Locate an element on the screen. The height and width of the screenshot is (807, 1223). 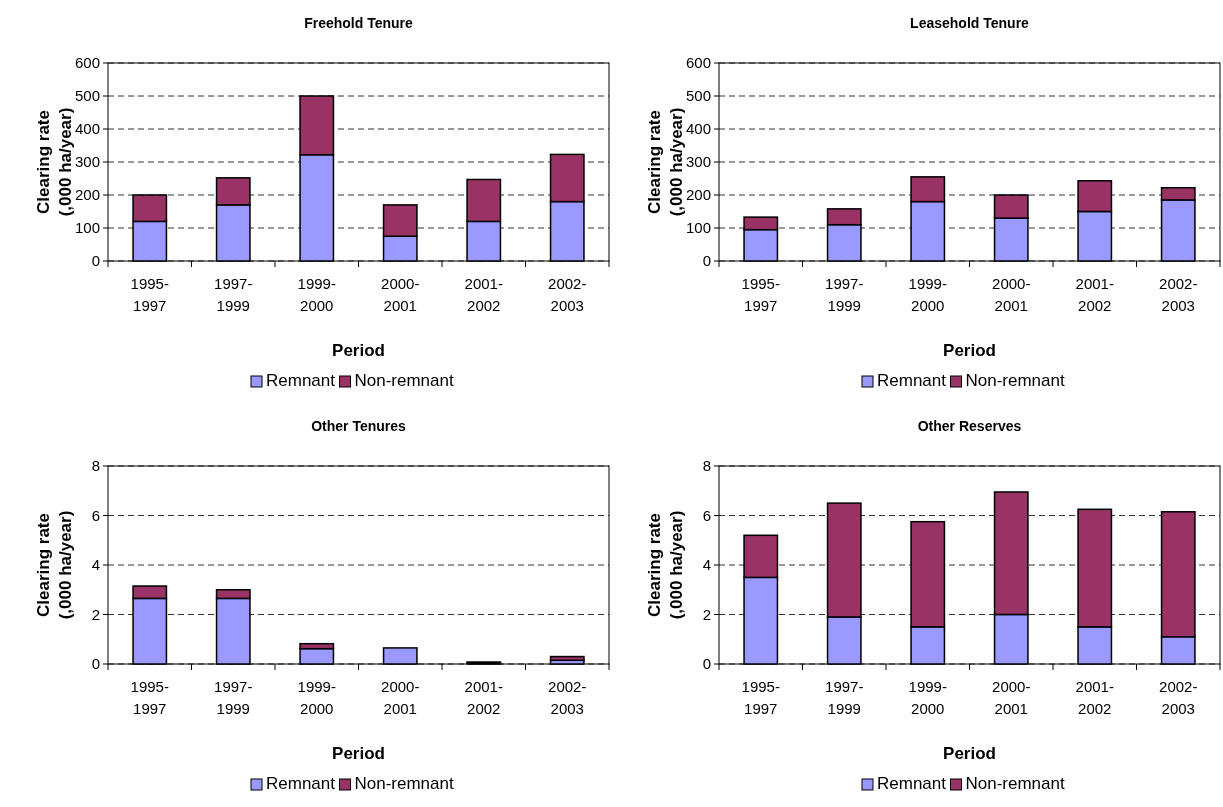
chart-title: Other Reserves is located at coordinates (969, 426).